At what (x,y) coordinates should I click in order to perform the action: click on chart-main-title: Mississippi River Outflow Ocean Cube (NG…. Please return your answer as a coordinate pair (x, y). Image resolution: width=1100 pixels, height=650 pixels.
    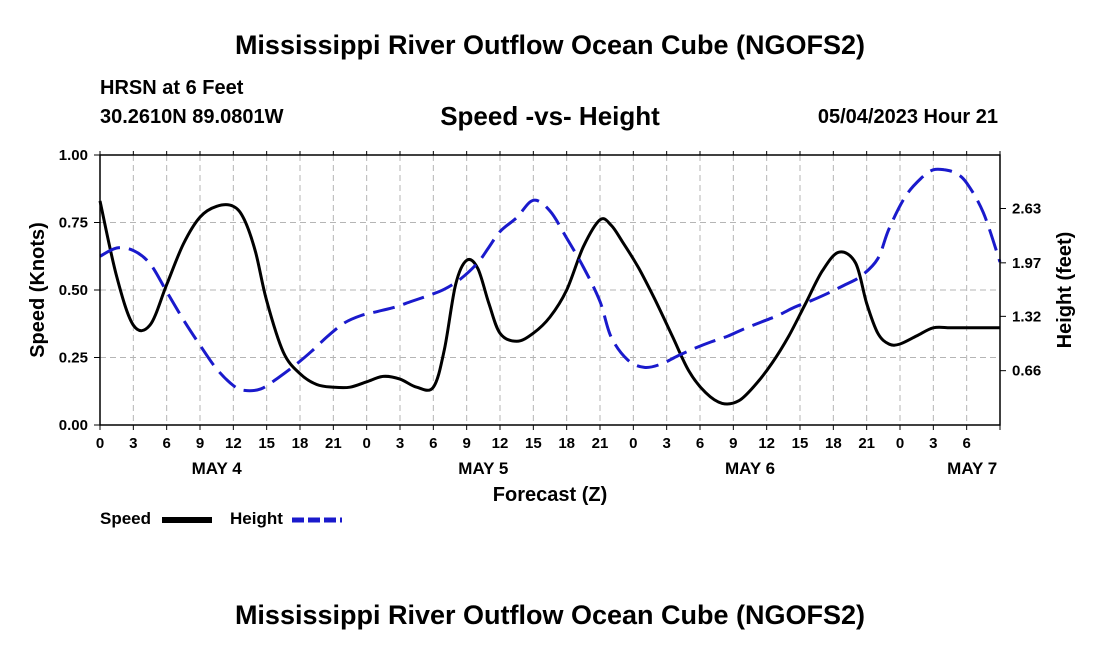
    Looking at the image, I should click on (550, 45).